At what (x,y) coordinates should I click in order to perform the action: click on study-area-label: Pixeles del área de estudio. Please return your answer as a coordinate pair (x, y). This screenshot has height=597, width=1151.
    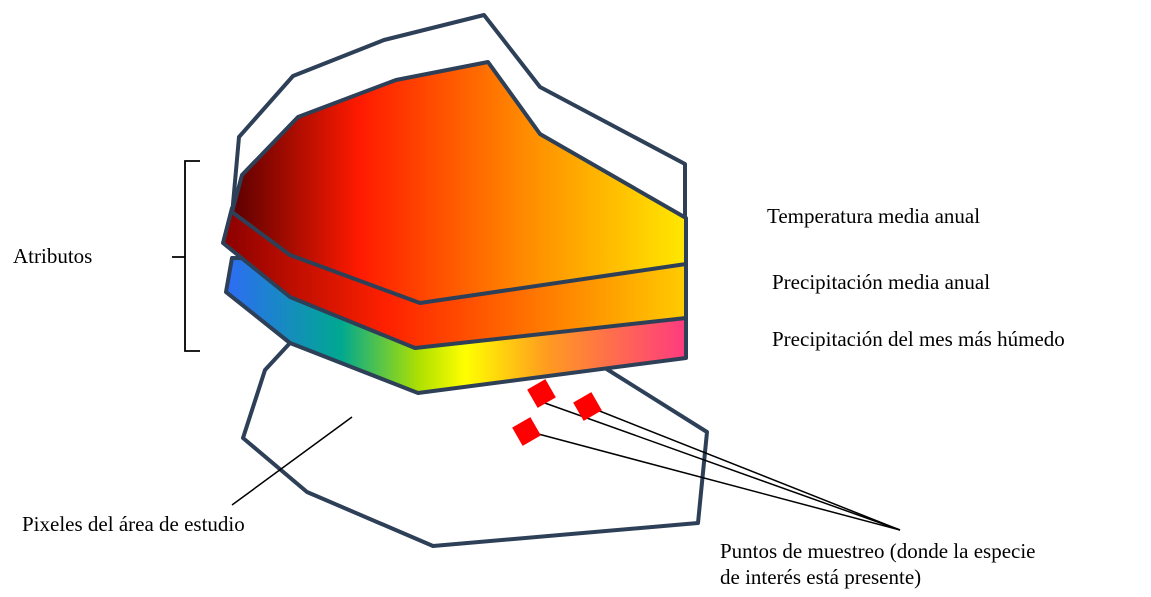
    Looking at the image, I should click on (133, 524).